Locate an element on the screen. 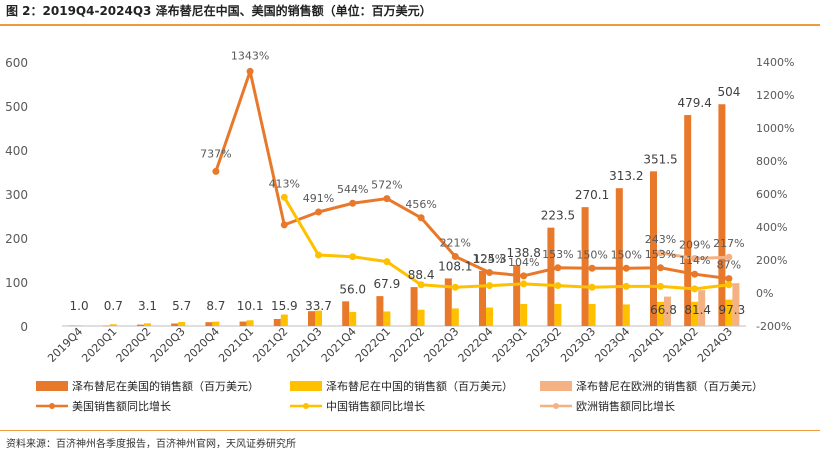 The height and width of the screenshot is (457, 820). x-tick-label: 2022Q3 is located at coordinates (441, 345).